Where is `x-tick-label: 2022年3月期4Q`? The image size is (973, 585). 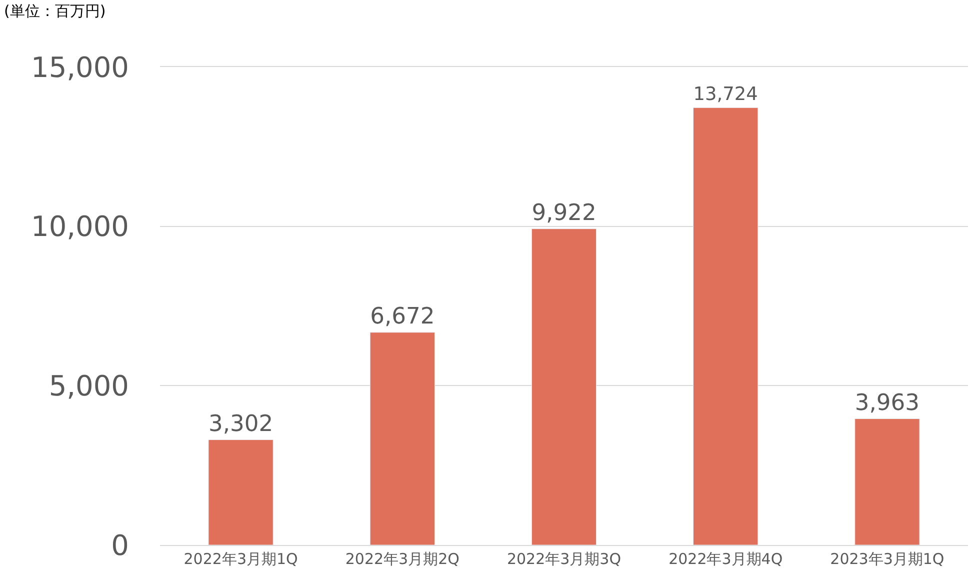 x-tick-label: 2022年3月期4Q is located at coordinates (725, 559).